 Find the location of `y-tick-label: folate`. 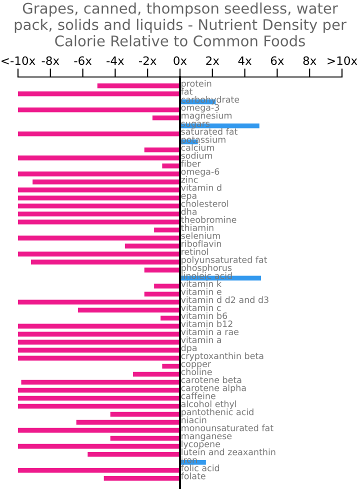

y-tick-label: folate is located at coordinates (193, 476).